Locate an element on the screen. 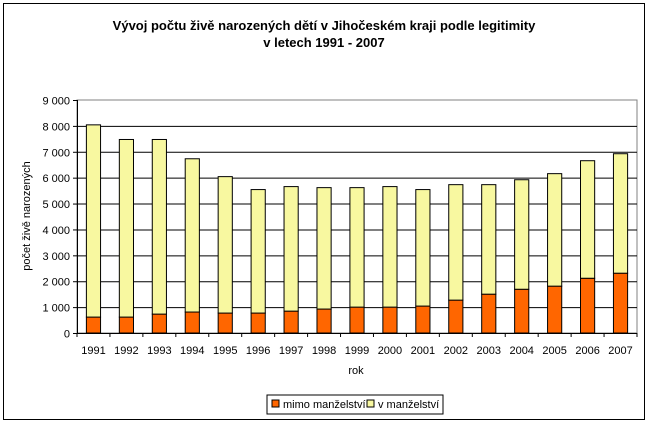 Image resolution: width=648 pixels, height=423 pixels. bar-mimo-2000 is located at coordinates (390, 320).